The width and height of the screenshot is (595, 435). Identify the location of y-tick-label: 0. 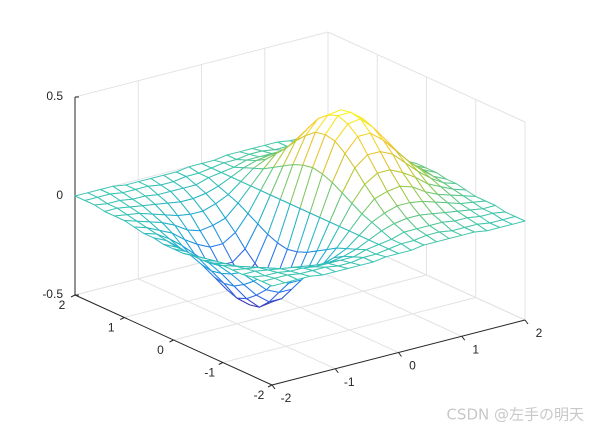
(160, 350).